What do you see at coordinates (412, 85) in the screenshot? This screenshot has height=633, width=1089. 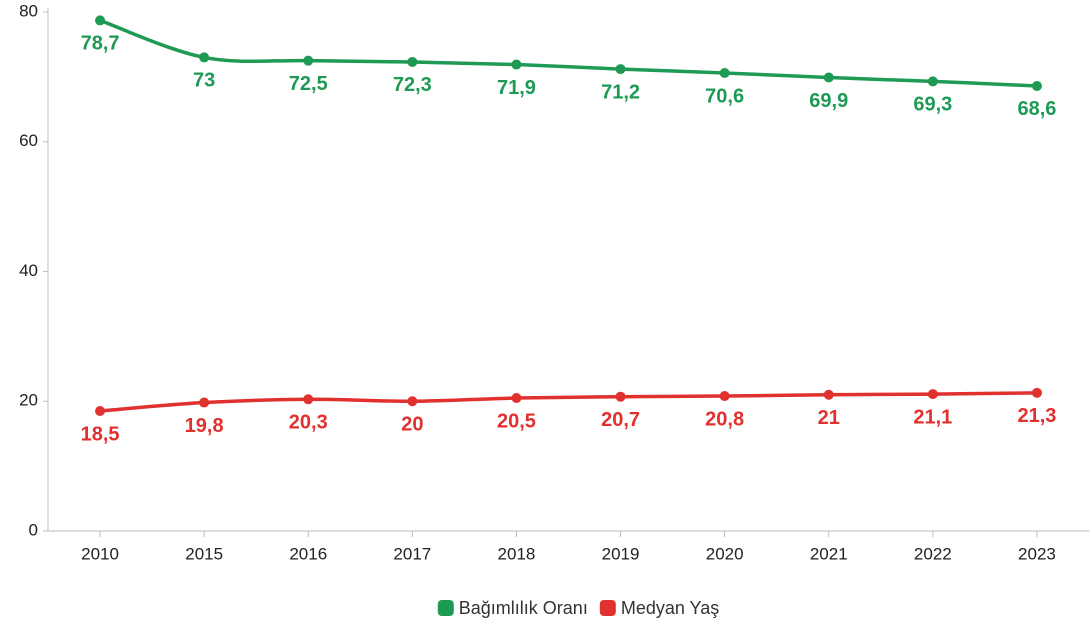 I see `data-label: 72,3` at bounding box center [412, 85].